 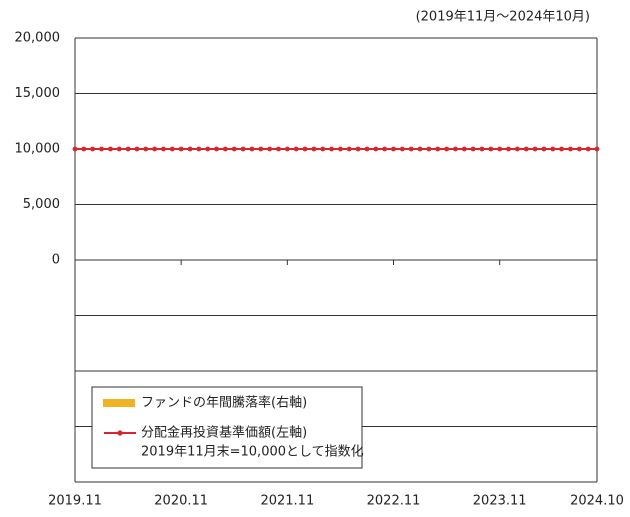 I want to click on legend-note: 2019年11月末=10,000として指数化, so click(x=252, y=452).